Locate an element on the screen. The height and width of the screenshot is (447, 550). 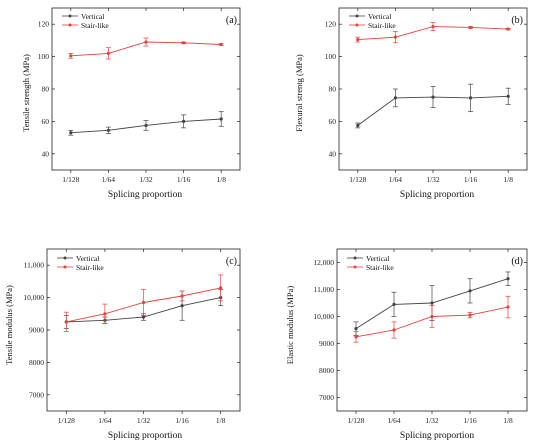
panel-label: (a) is located at coordinates (231, 20).